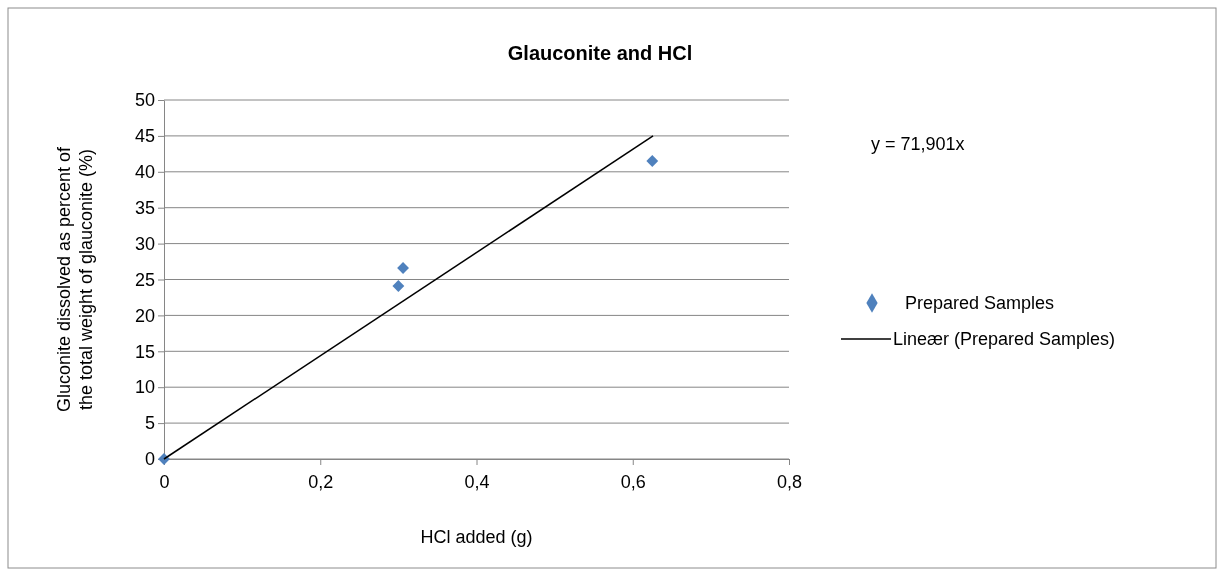 Image resolution: width=1224 pixels, height=573 pixels. What do you see at coordinates (789, 481) in the screenshot?
I see `x-tick-label: 0,8` at bounding box center [789, 481].